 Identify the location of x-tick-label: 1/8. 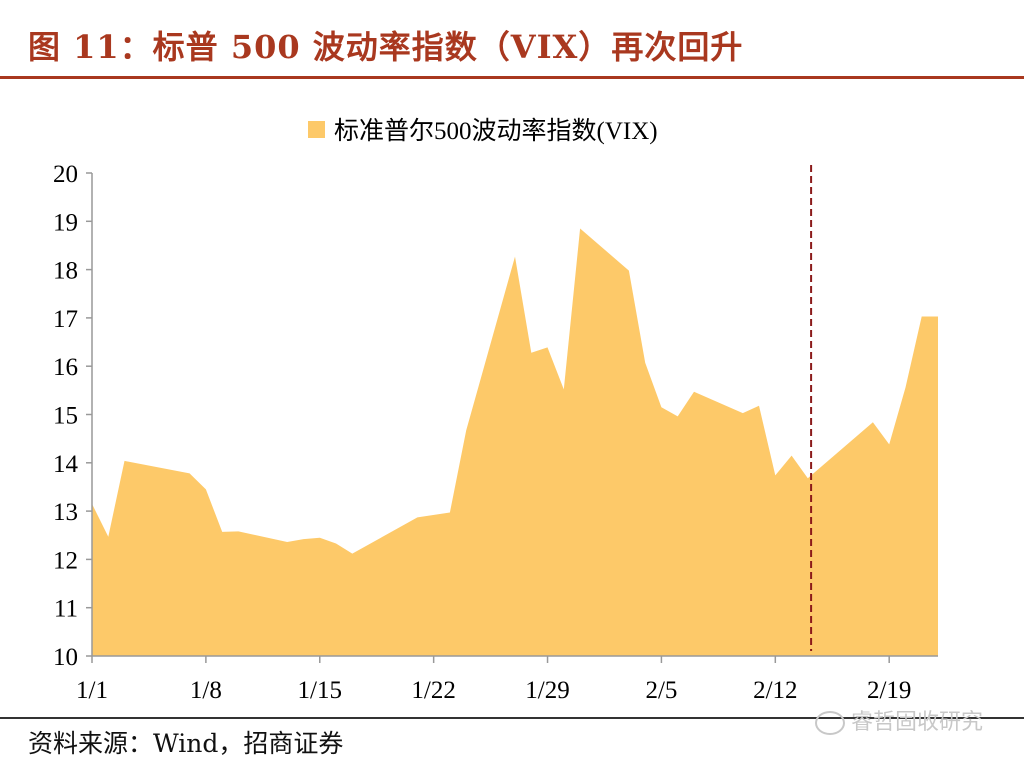
(206, 690).